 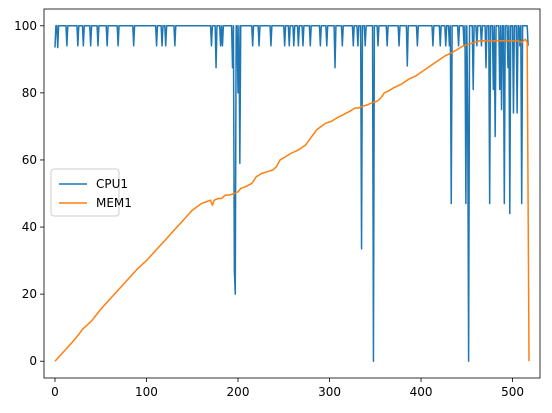 What do you see at coordinates (287, 388) in the screenshot?
I see `x-axis: 0 100 200 300 400 500` at bounding box center [287, 388].